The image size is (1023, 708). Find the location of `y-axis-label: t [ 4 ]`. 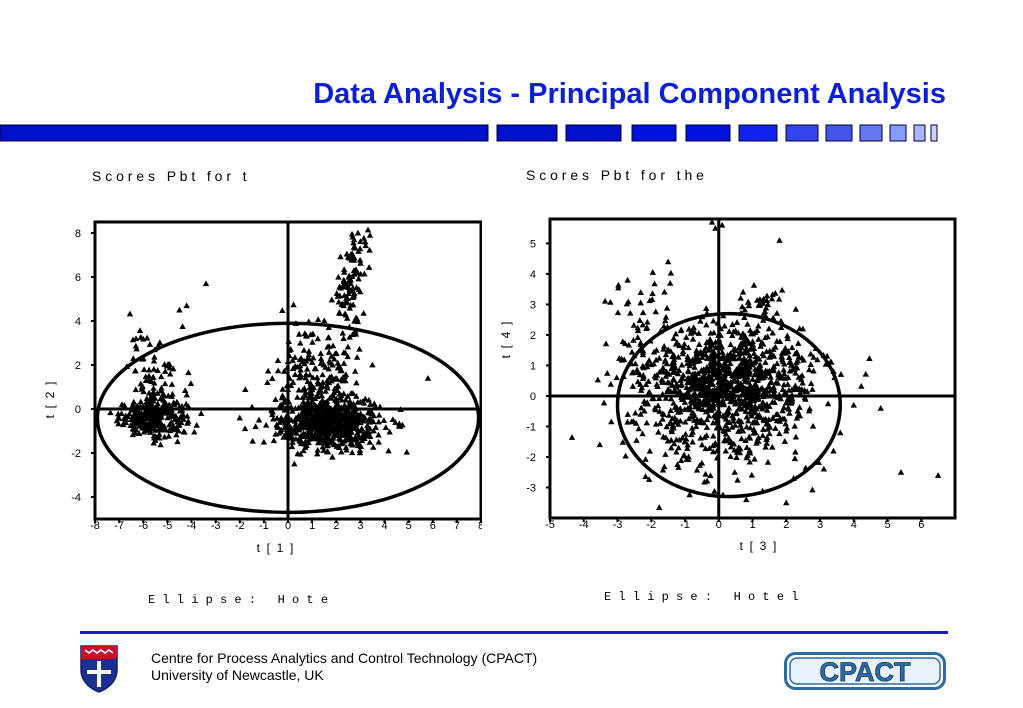

y-axis-label: t [ 4 ] is located at coordinates (506, 340).